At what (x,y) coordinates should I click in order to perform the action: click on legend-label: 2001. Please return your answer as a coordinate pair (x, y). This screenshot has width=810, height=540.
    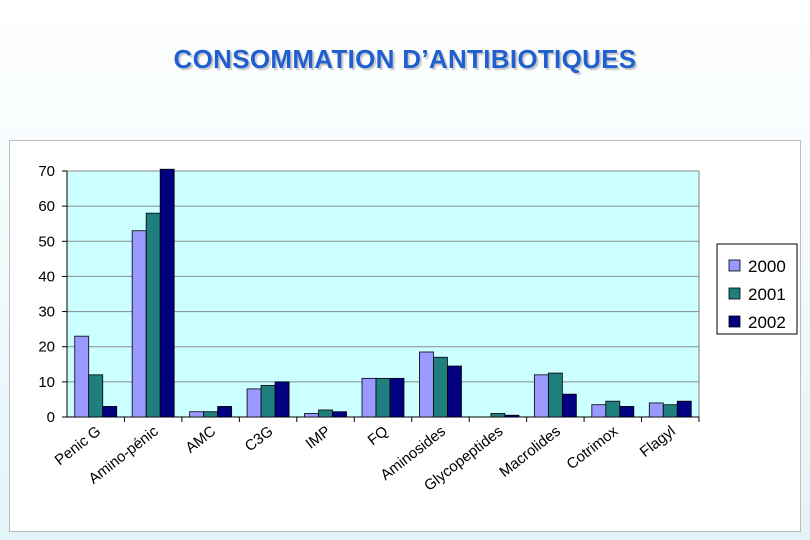
    Looking at the image, I should click on (767, 294).